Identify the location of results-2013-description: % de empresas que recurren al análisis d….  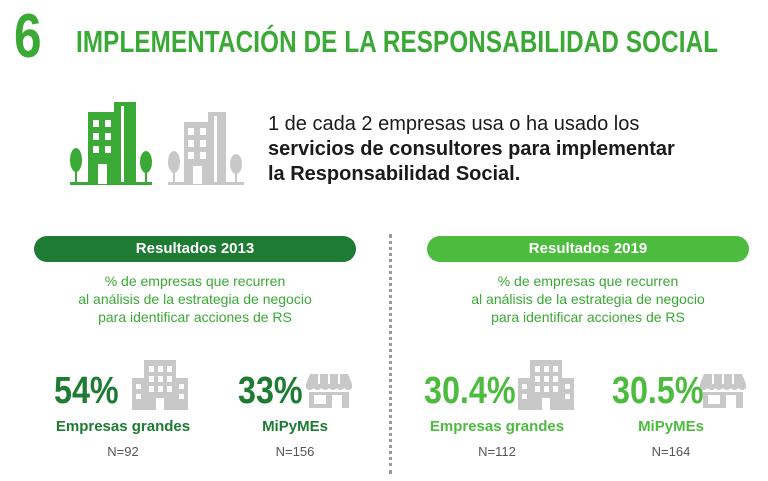
(195, 299).